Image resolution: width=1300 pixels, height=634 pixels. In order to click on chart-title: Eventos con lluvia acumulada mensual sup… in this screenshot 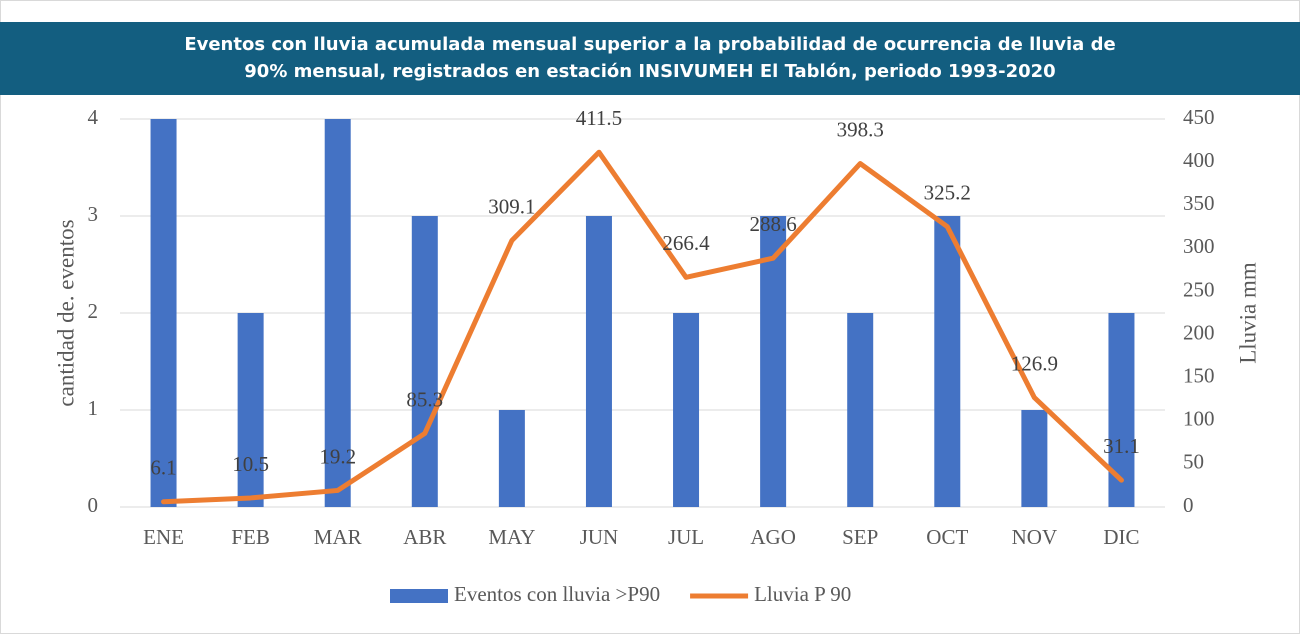, I will do `click(649, 44)`.